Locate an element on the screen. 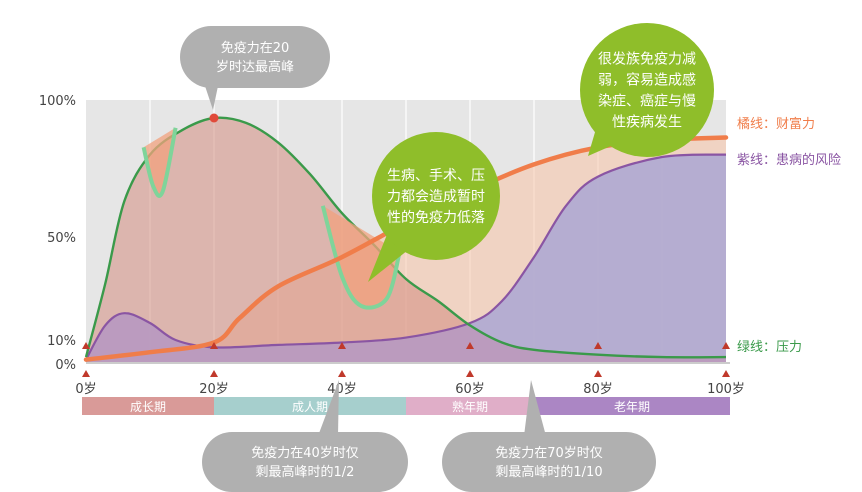 This screenshot has height=492, width=862. y-tick-label: 50% is located at coordinates (61, 238).